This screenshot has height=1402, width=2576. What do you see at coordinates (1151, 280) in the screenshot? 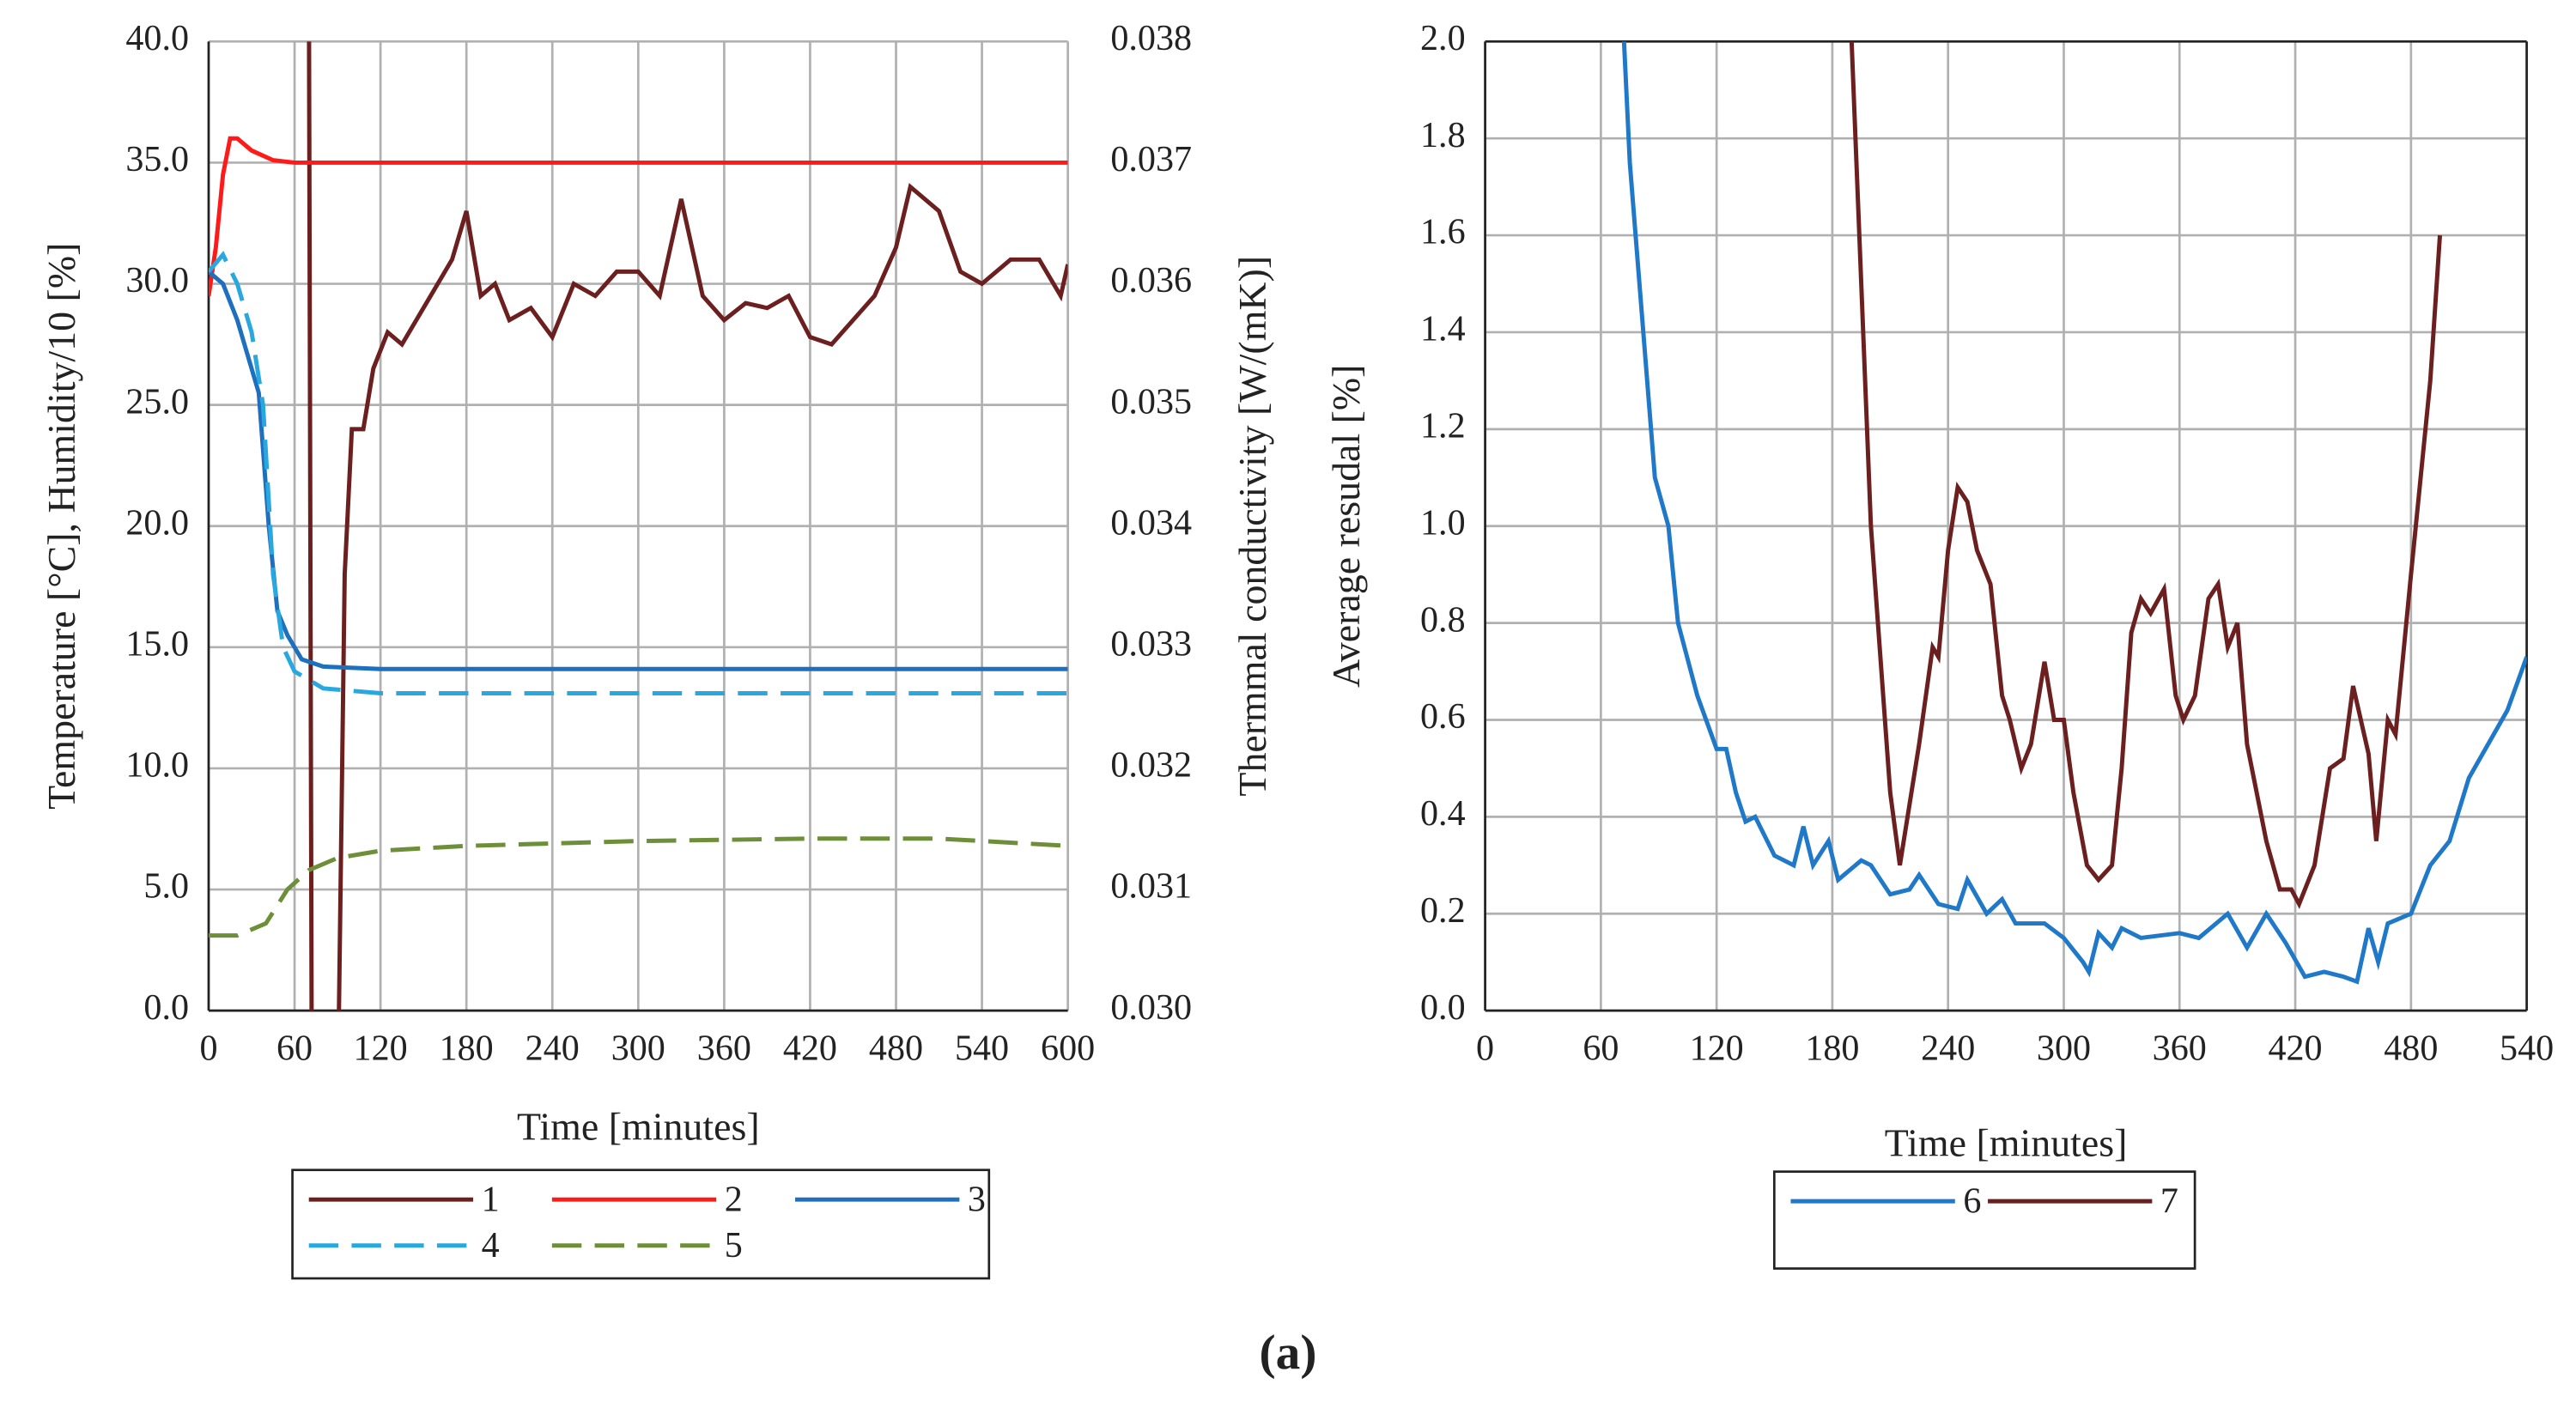
I see `y2-tick-label: 0.036` at bounding box center [1151, 280].